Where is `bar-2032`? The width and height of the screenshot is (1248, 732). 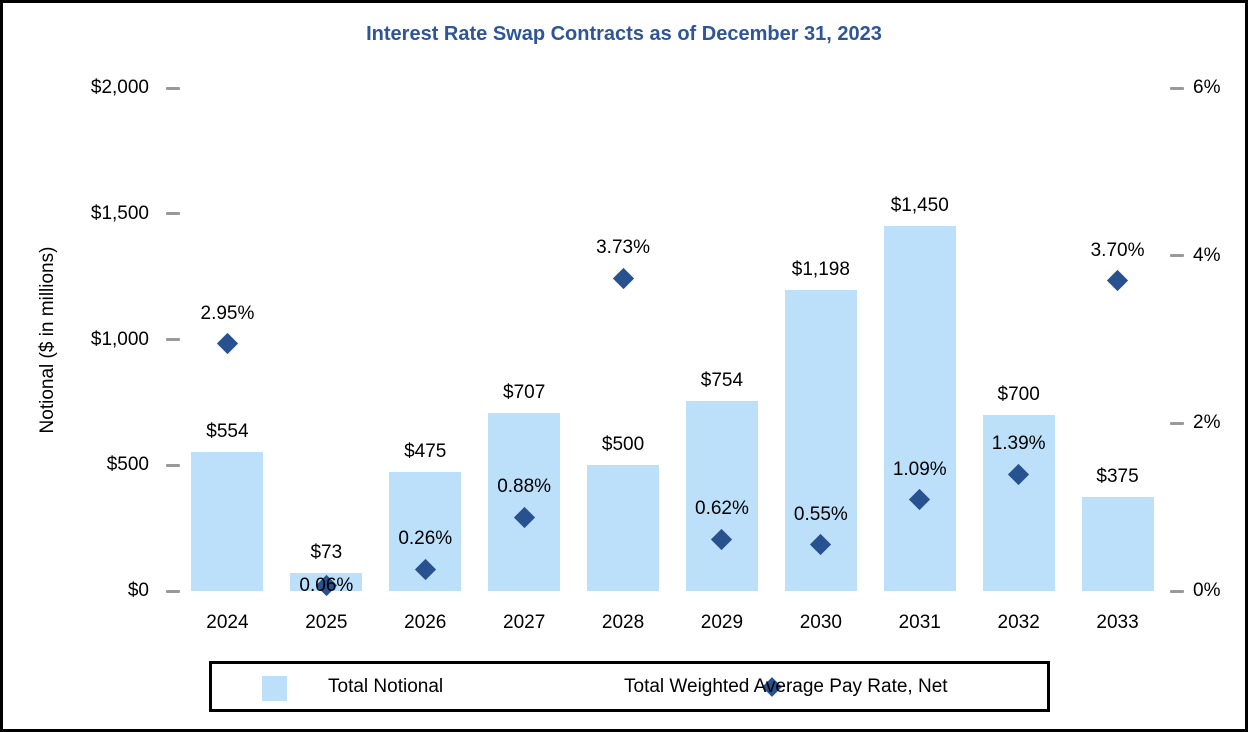 bar-2032 is located at coordinates (1018, 502).